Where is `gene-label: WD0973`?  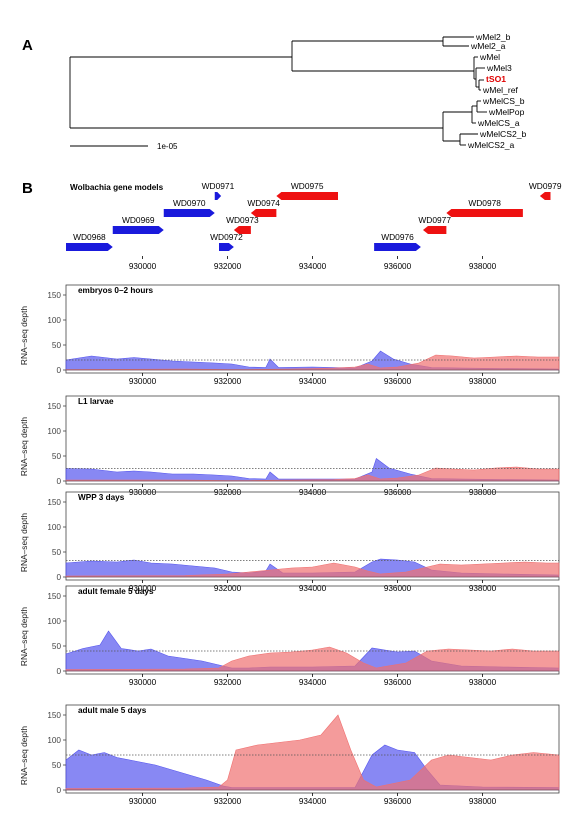
gene-label: WD0973 is located at coordinates (242, 220).